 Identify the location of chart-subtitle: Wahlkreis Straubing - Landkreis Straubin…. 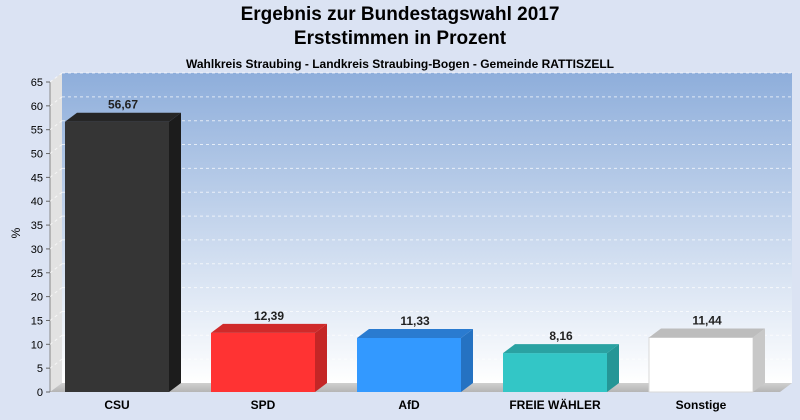
(400, 64).